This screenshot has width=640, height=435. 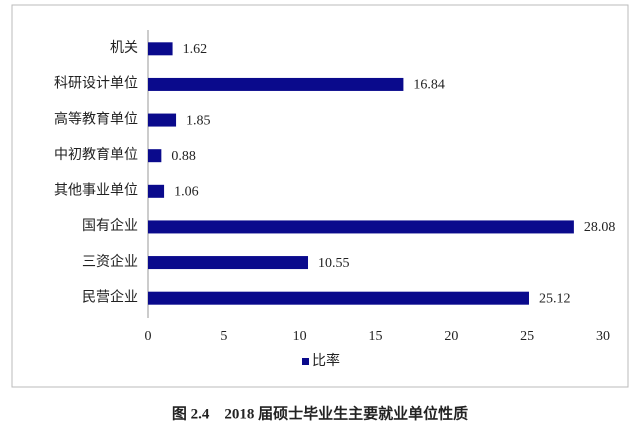 I want to click on x-tick-label: 30, so click(x=603, y=336).